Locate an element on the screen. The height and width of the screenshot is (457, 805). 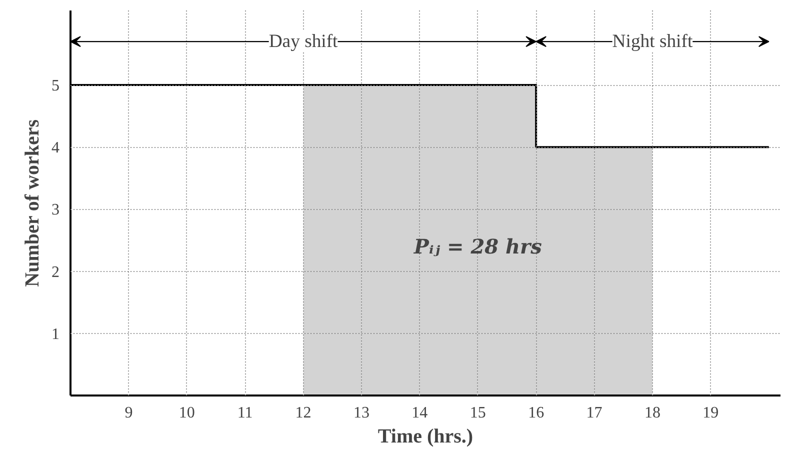
annotation: Day shift is located at coordinates (303, 41).